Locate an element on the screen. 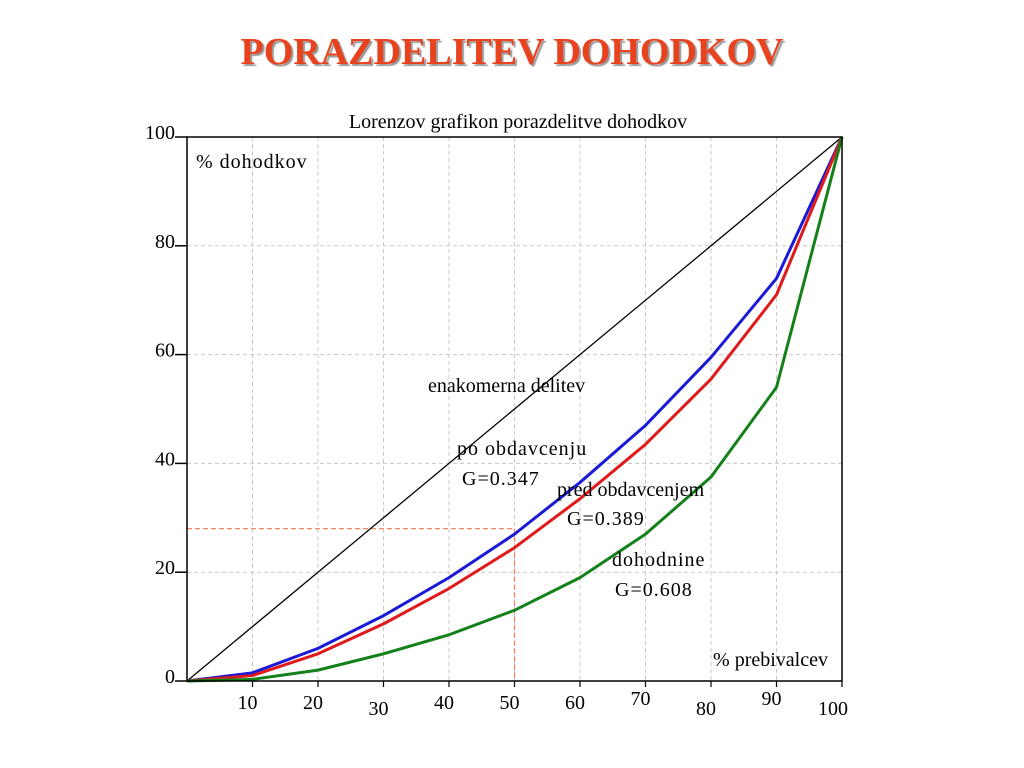  y-tick-label-80: 80 is located at coordinates (165, 242).